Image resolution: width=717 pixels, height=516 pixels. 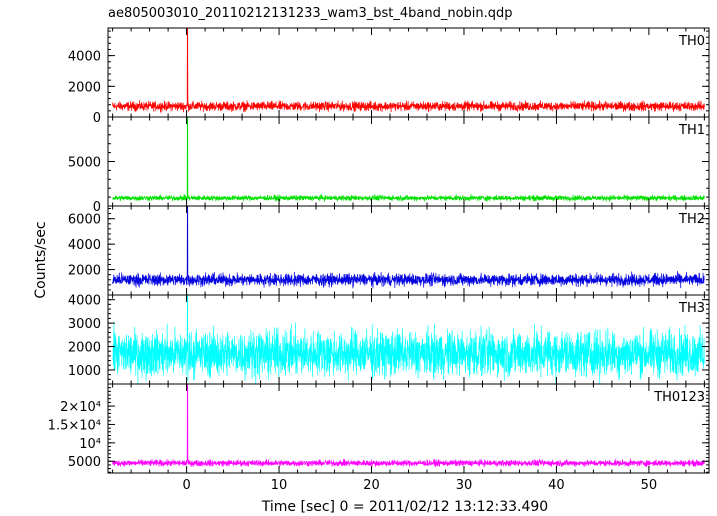 What do you see at coordinates (649, 485) in the screenshot?
I see `x-tick-label: 50` at bounding box center [649, 485].